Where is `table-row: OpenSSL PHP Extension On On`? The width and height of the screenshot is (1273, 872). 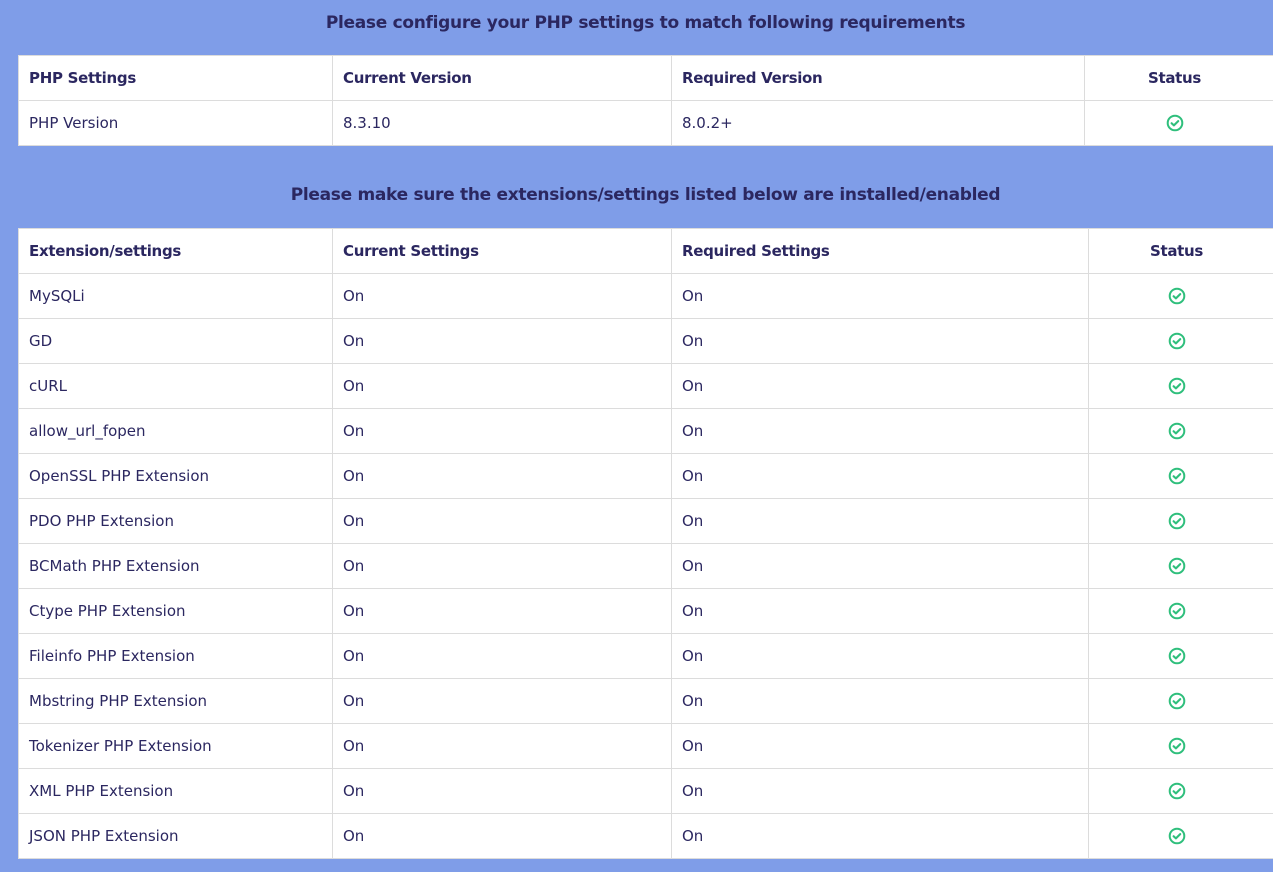
table-row: OpenSSL PHP Extension On On is located at coordinates (645, 476).